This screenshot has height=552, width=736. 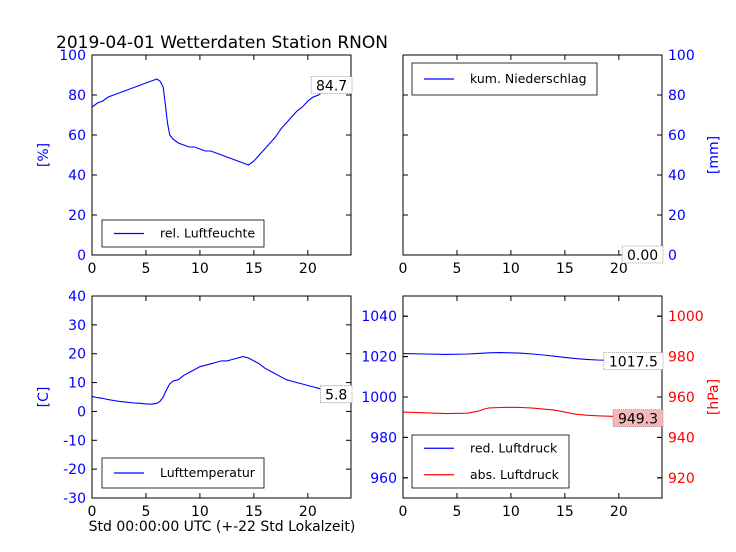 I want to click on y-tick-label: 1040, so click(x=379, y=317).